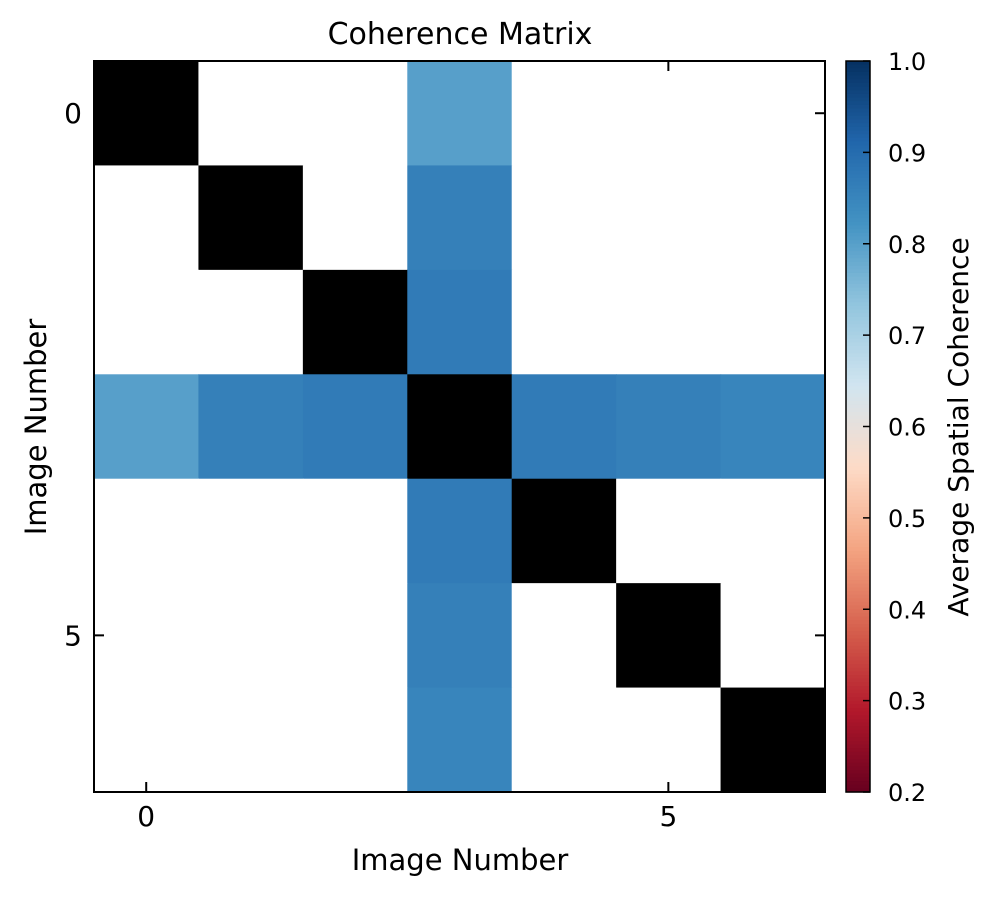 The height and width of the screenshot is (899, 997). Describe the element at coordinates (668, 816) in the screenshot. I see `x-tick-label: 5` at that location.